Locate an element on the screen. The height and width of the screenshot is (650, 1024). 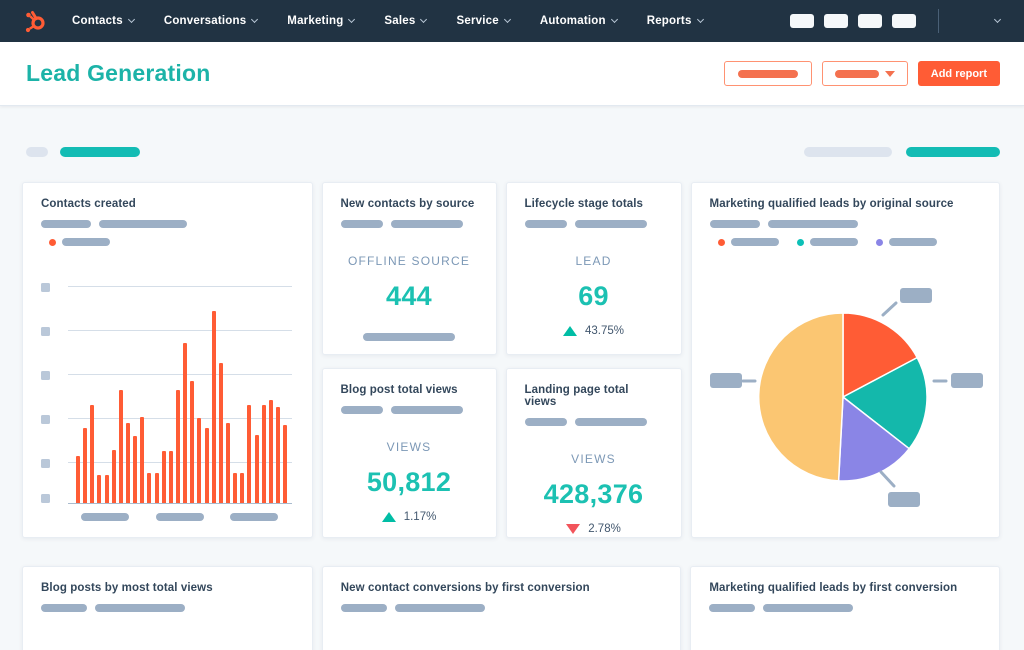
card-title: Blog posts by most total views is located at coordinates (127, 588).